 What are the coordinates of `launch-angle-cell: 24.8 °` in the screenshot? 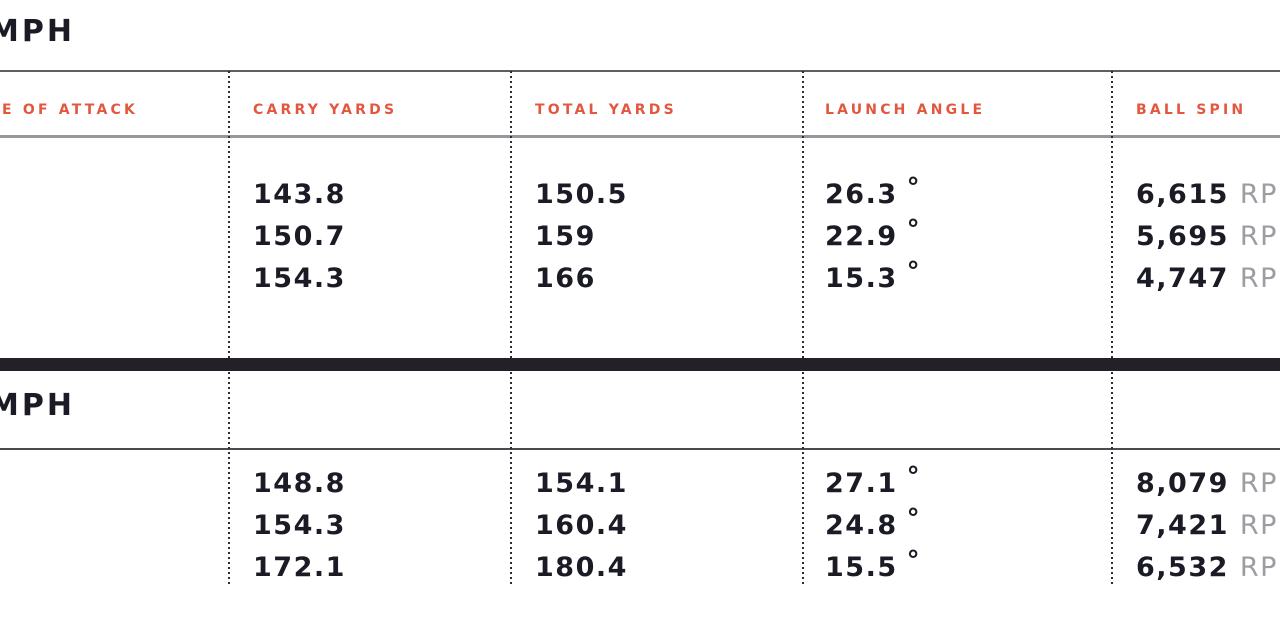 It's located at (873, 523).